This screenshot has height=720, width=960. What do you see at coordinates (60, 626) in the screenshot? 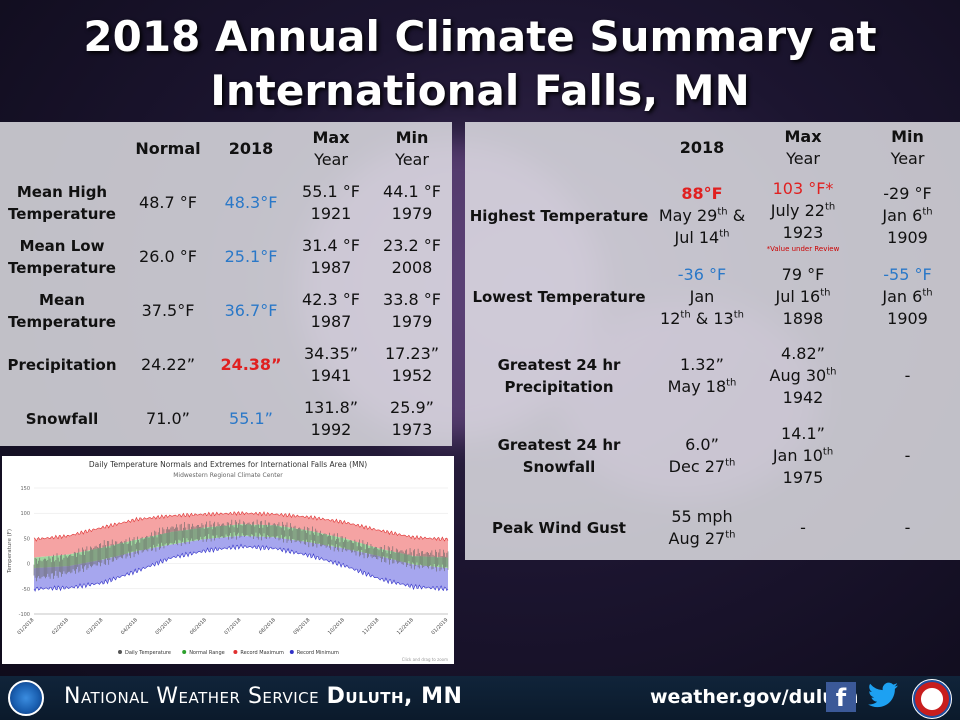
I see `x-tick-label: 02/2018` at bounding box center [60, 626].